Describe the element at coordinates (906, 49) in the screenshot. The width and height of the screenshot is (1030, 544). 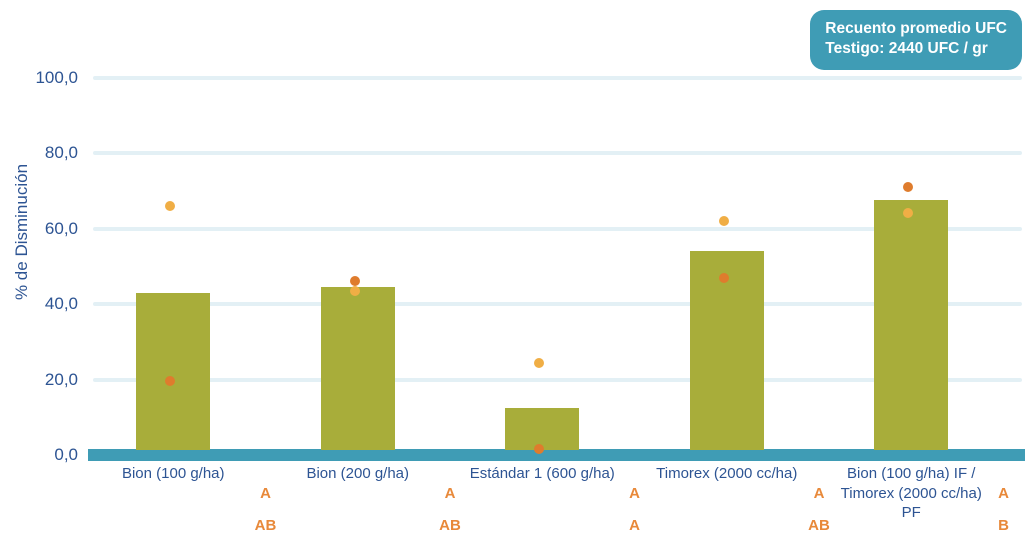
I see `badge-line2: Testigo: 2440 UFC / gr` at that location.